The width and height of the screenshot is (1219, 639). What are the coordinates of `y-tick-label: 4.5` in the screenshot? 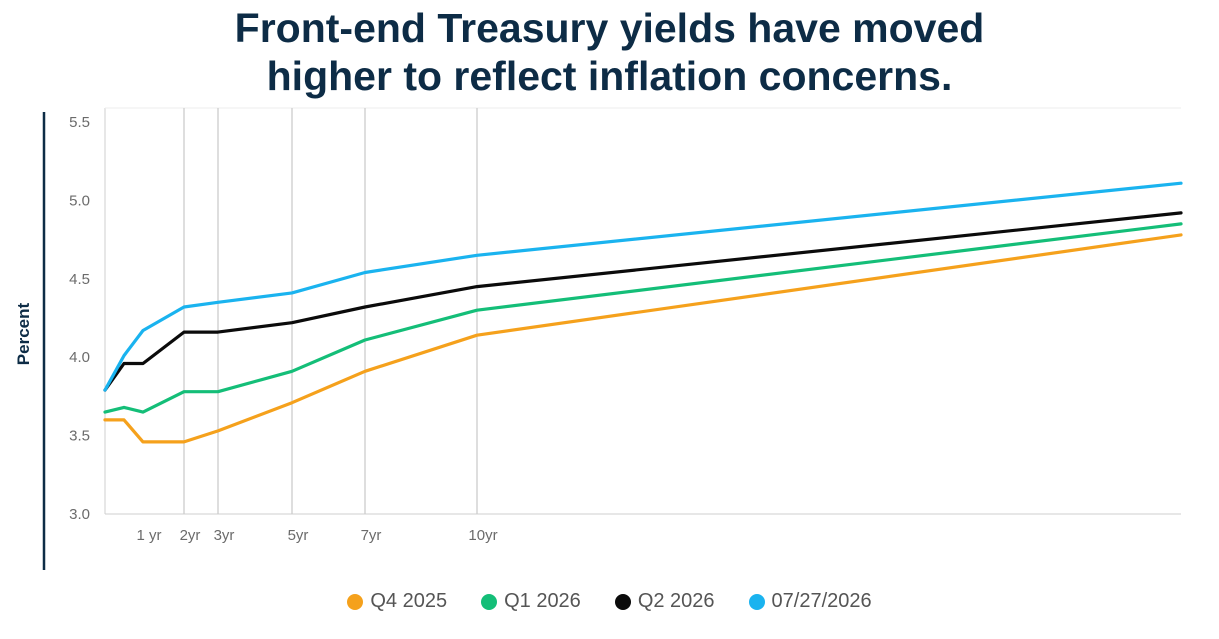 It's located at (79, 279).